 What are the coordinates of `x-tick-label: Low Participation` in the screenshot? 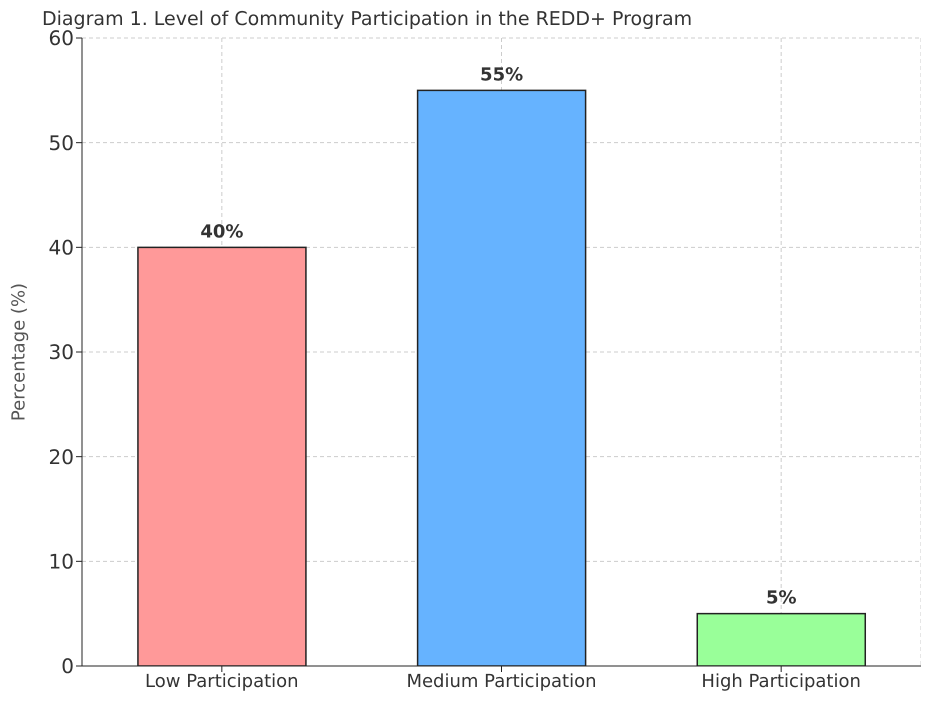 It's located at (222, 681).